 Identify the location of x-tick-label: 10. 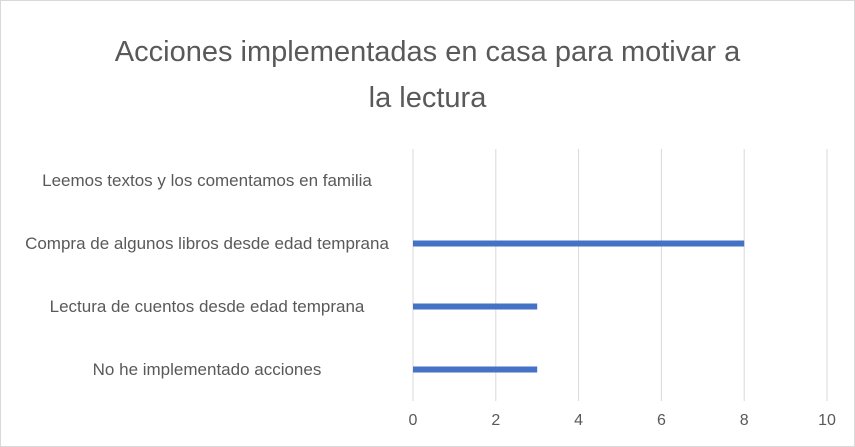
(827, 420).